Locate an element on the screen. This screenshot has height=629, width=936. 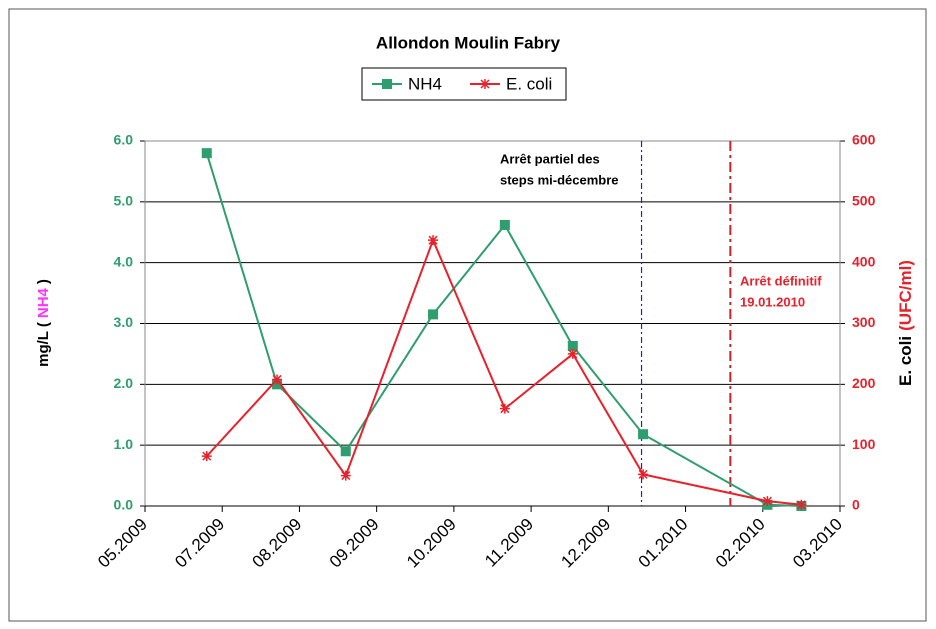
annotation: steps mi-décembre is located at coordinates (559, 179).